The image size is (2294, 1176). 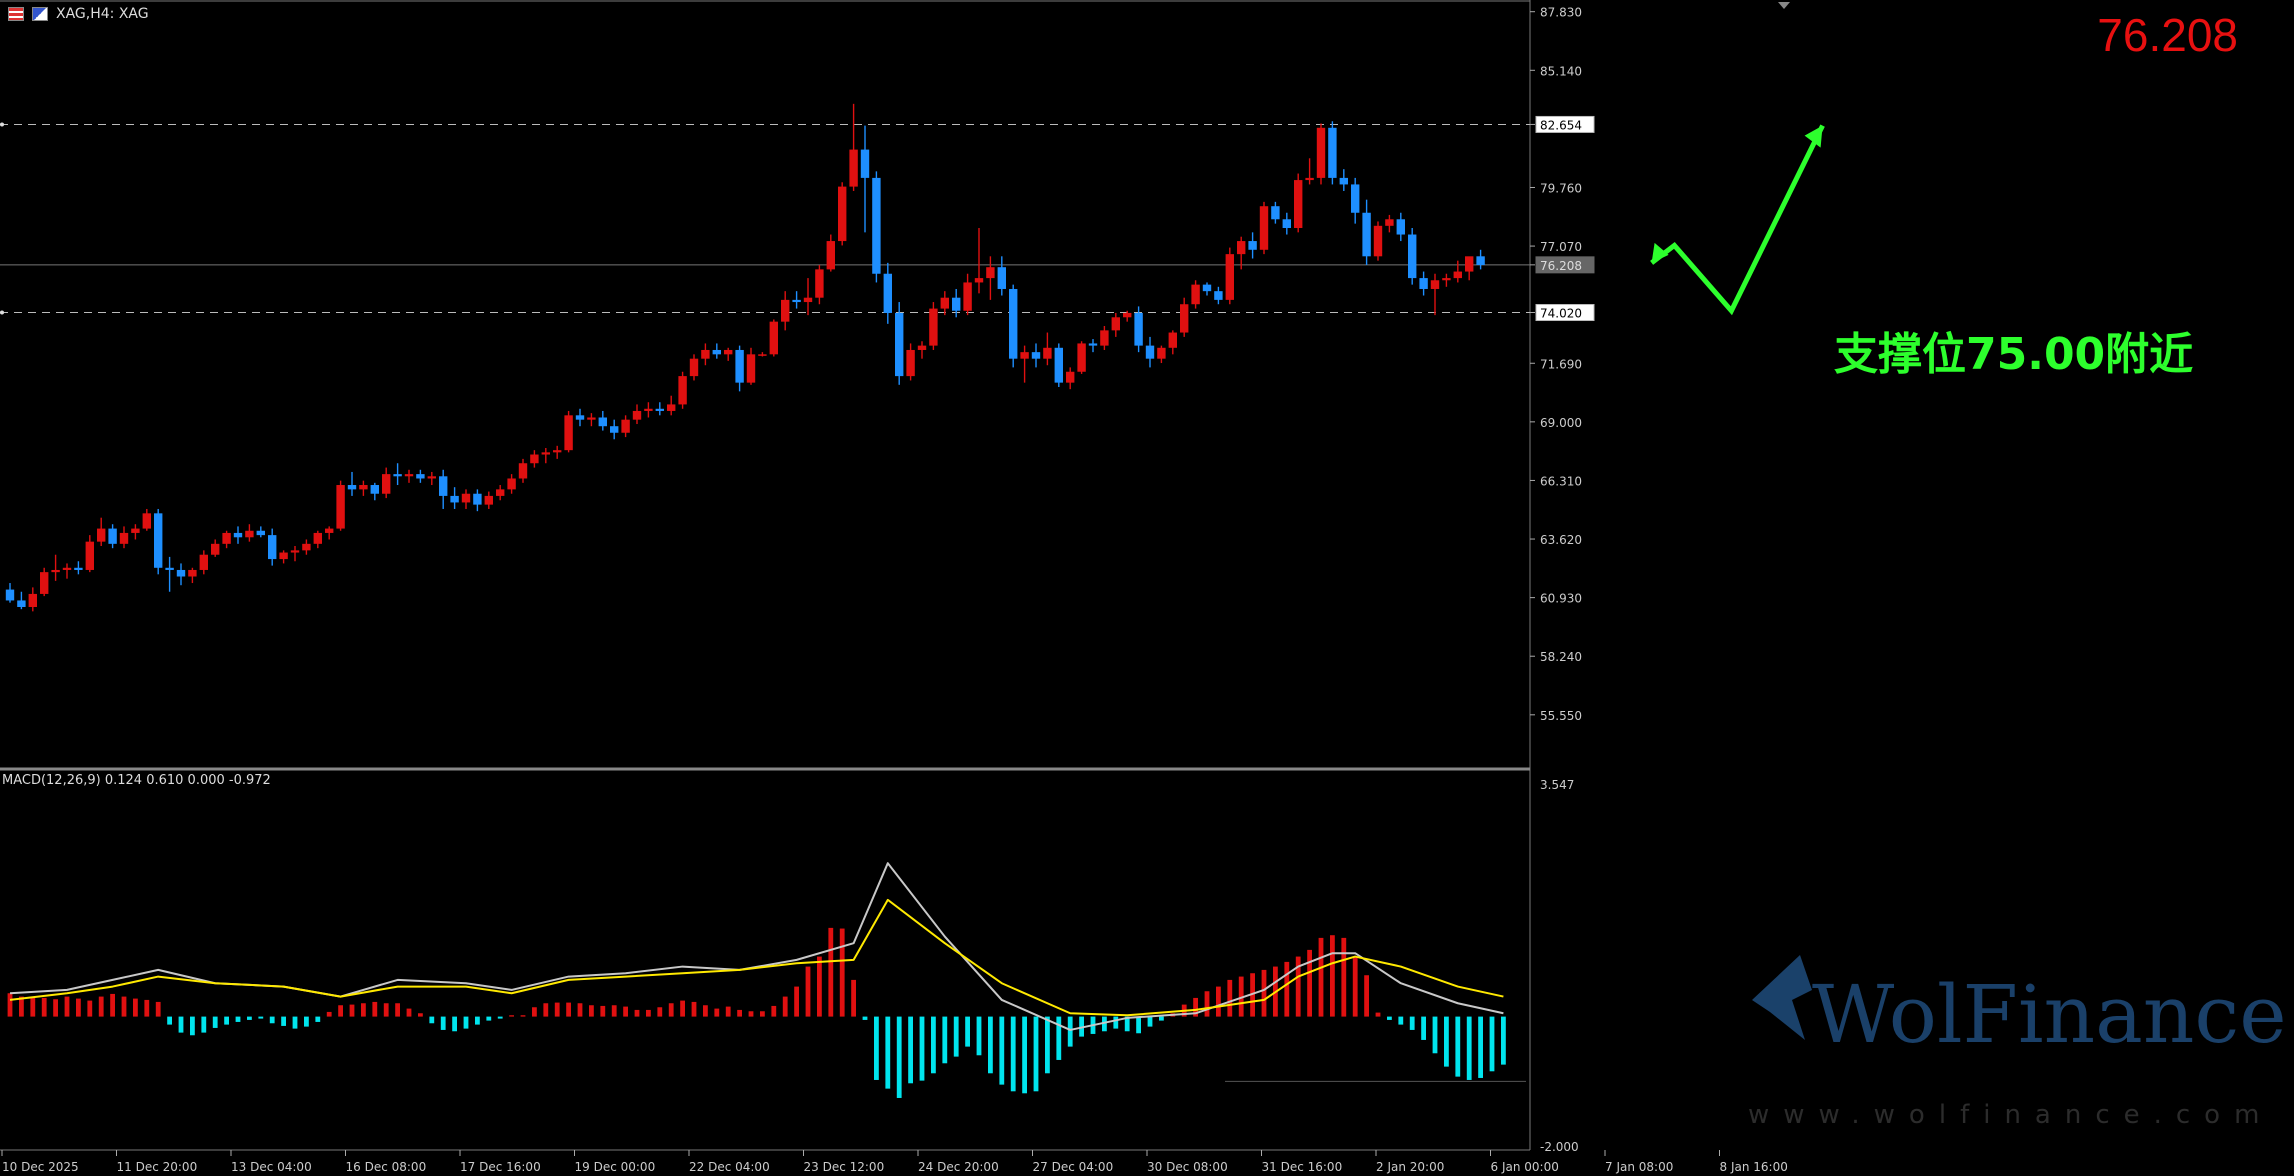 What do you see at coordinates (2011, 1115) in the screenshot?
I see `watermark-url: www.wolfinance.com` at bounding box center [2011, 1115].